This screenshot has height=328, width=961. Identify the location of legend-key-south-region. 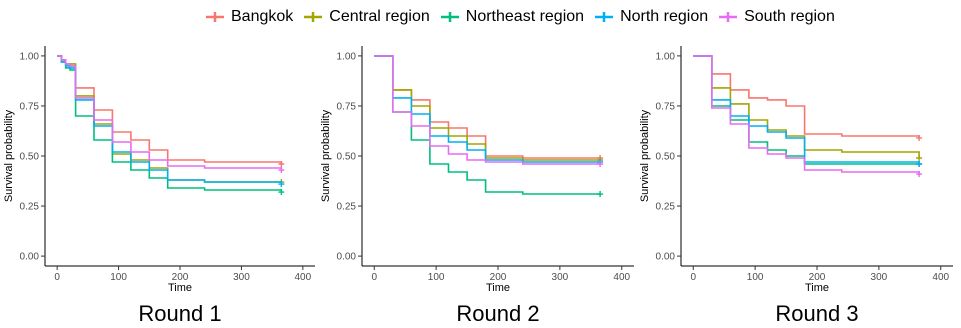
(728, 17).